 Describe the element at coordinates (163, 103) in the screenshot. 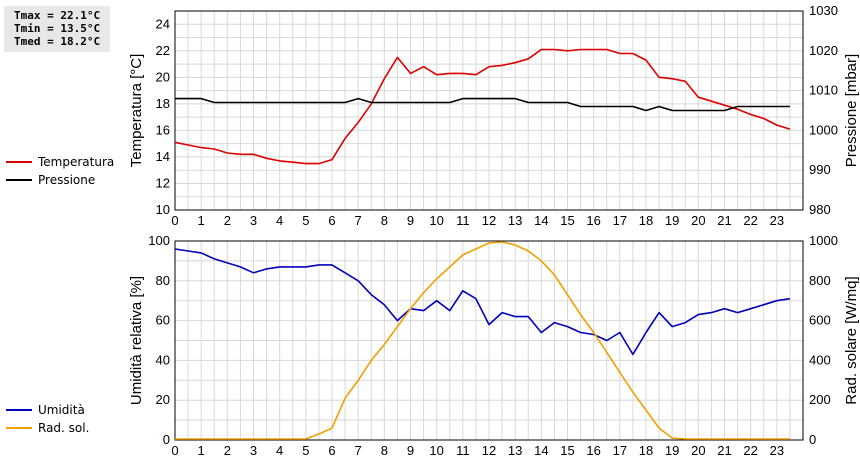

I see `y-left-tick-label: 18` at that location.